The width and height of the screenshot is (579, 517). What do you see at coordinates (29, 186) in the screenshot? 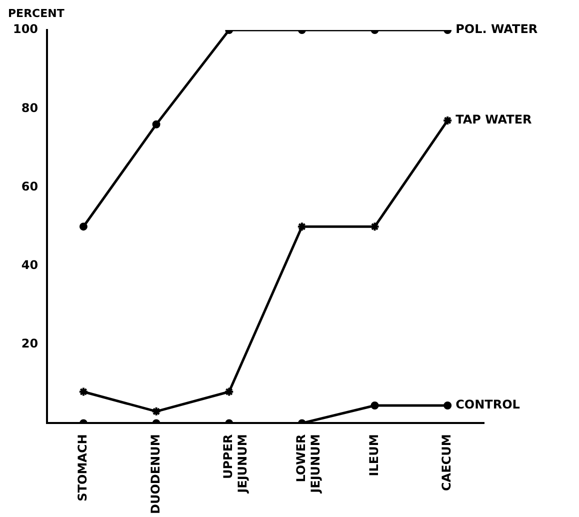
I see `y-tick-label: 60` at bounding box center [29, 186].